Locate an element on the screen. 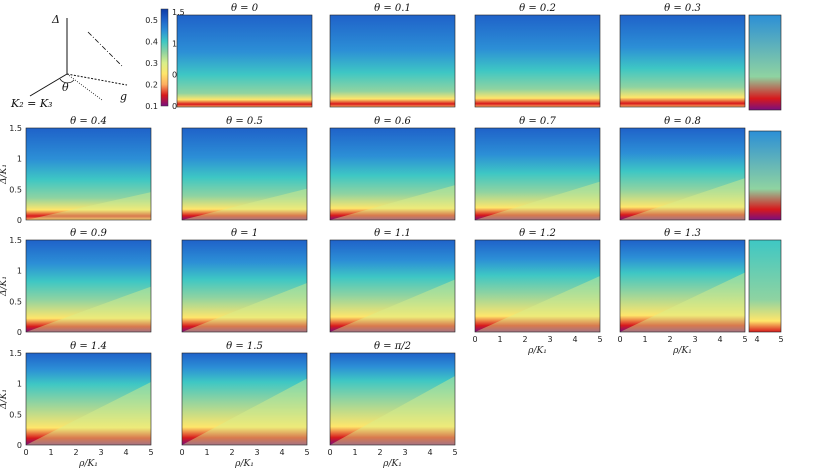  heatmap-panel: θ = 0.6 is located at coordinates (392, 168).